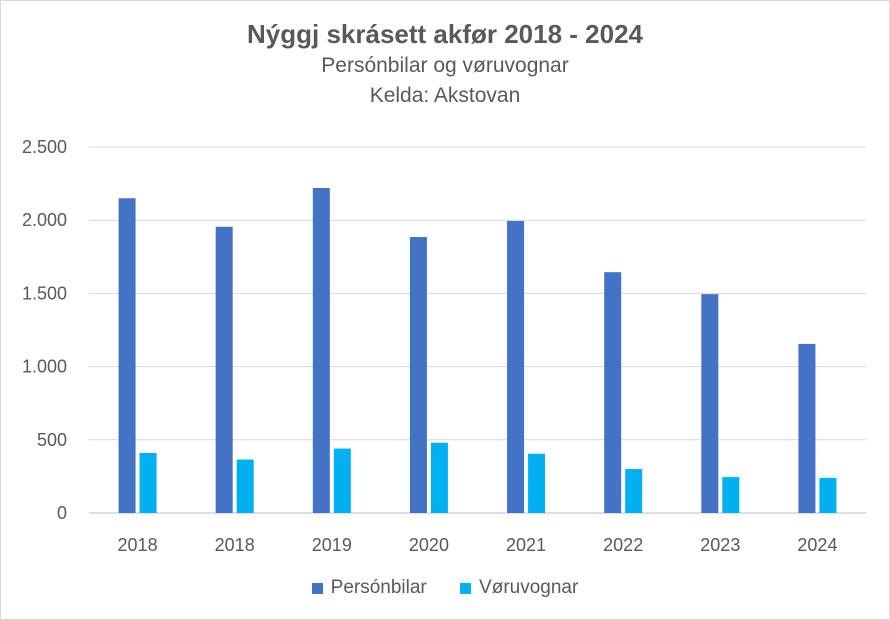  I want to click on legend-item-voruvognar: Vøruvognar, so click(519, 588).